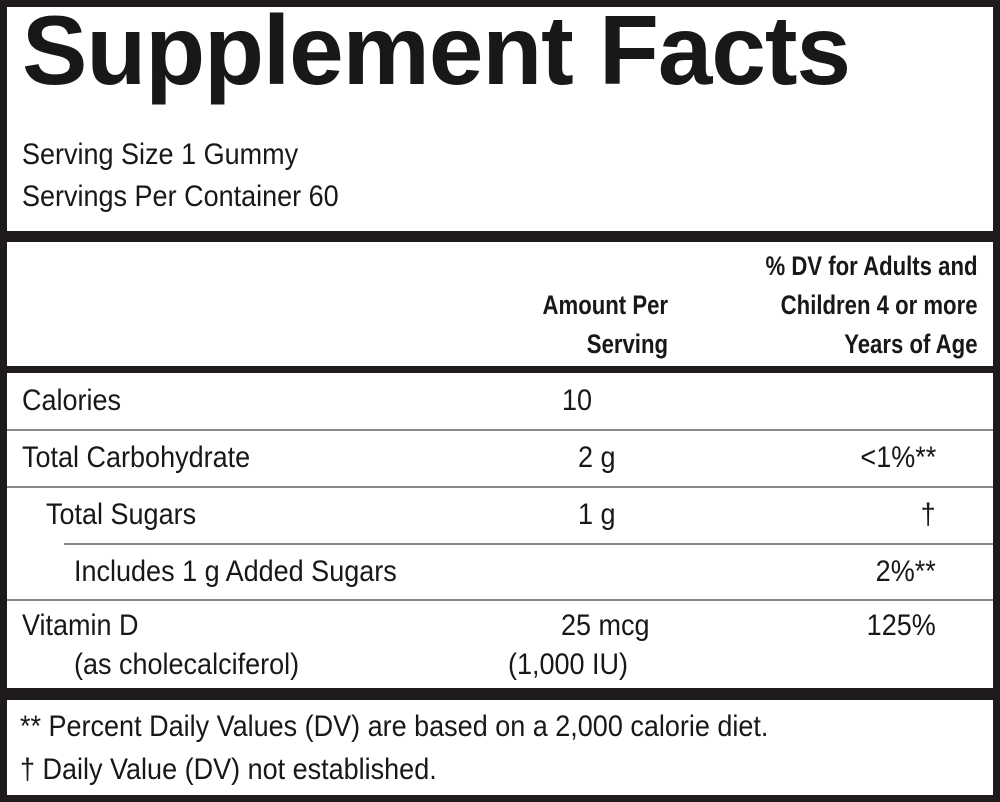 The image size is (1000, 802). What do you see at coordinates (898, 457) in the screenshot?
I see `row-carb-dv: <1%**` at bounding box center [898, 457].